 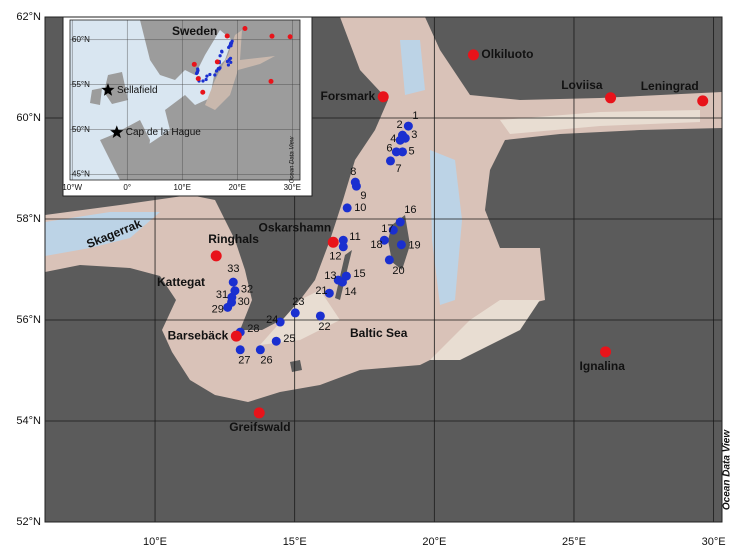 What do you see at coordinates (81, 39) in the screenshot?
I see `inset-y-tick-label: 60°N` at bounding box center [81, 39].